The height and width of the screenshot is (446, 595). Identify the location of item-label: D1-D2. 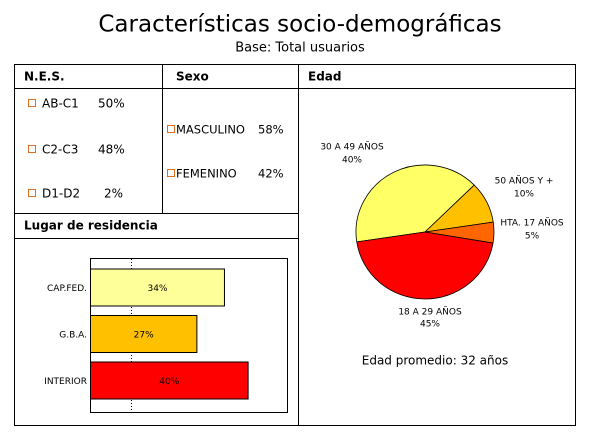
(61, 194).